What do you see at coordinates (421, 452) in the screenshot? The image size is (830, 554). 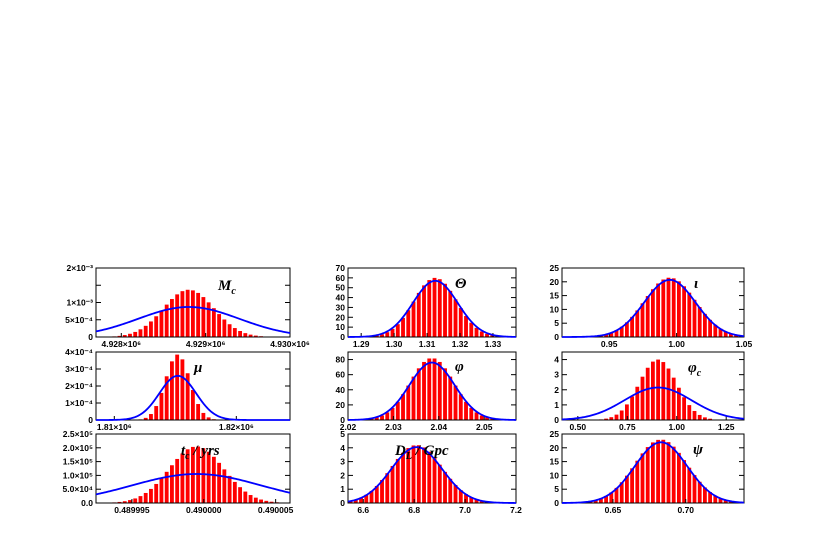 I see `panel-parameter-label: DL / Gpc` at bounding box center [421, 452].